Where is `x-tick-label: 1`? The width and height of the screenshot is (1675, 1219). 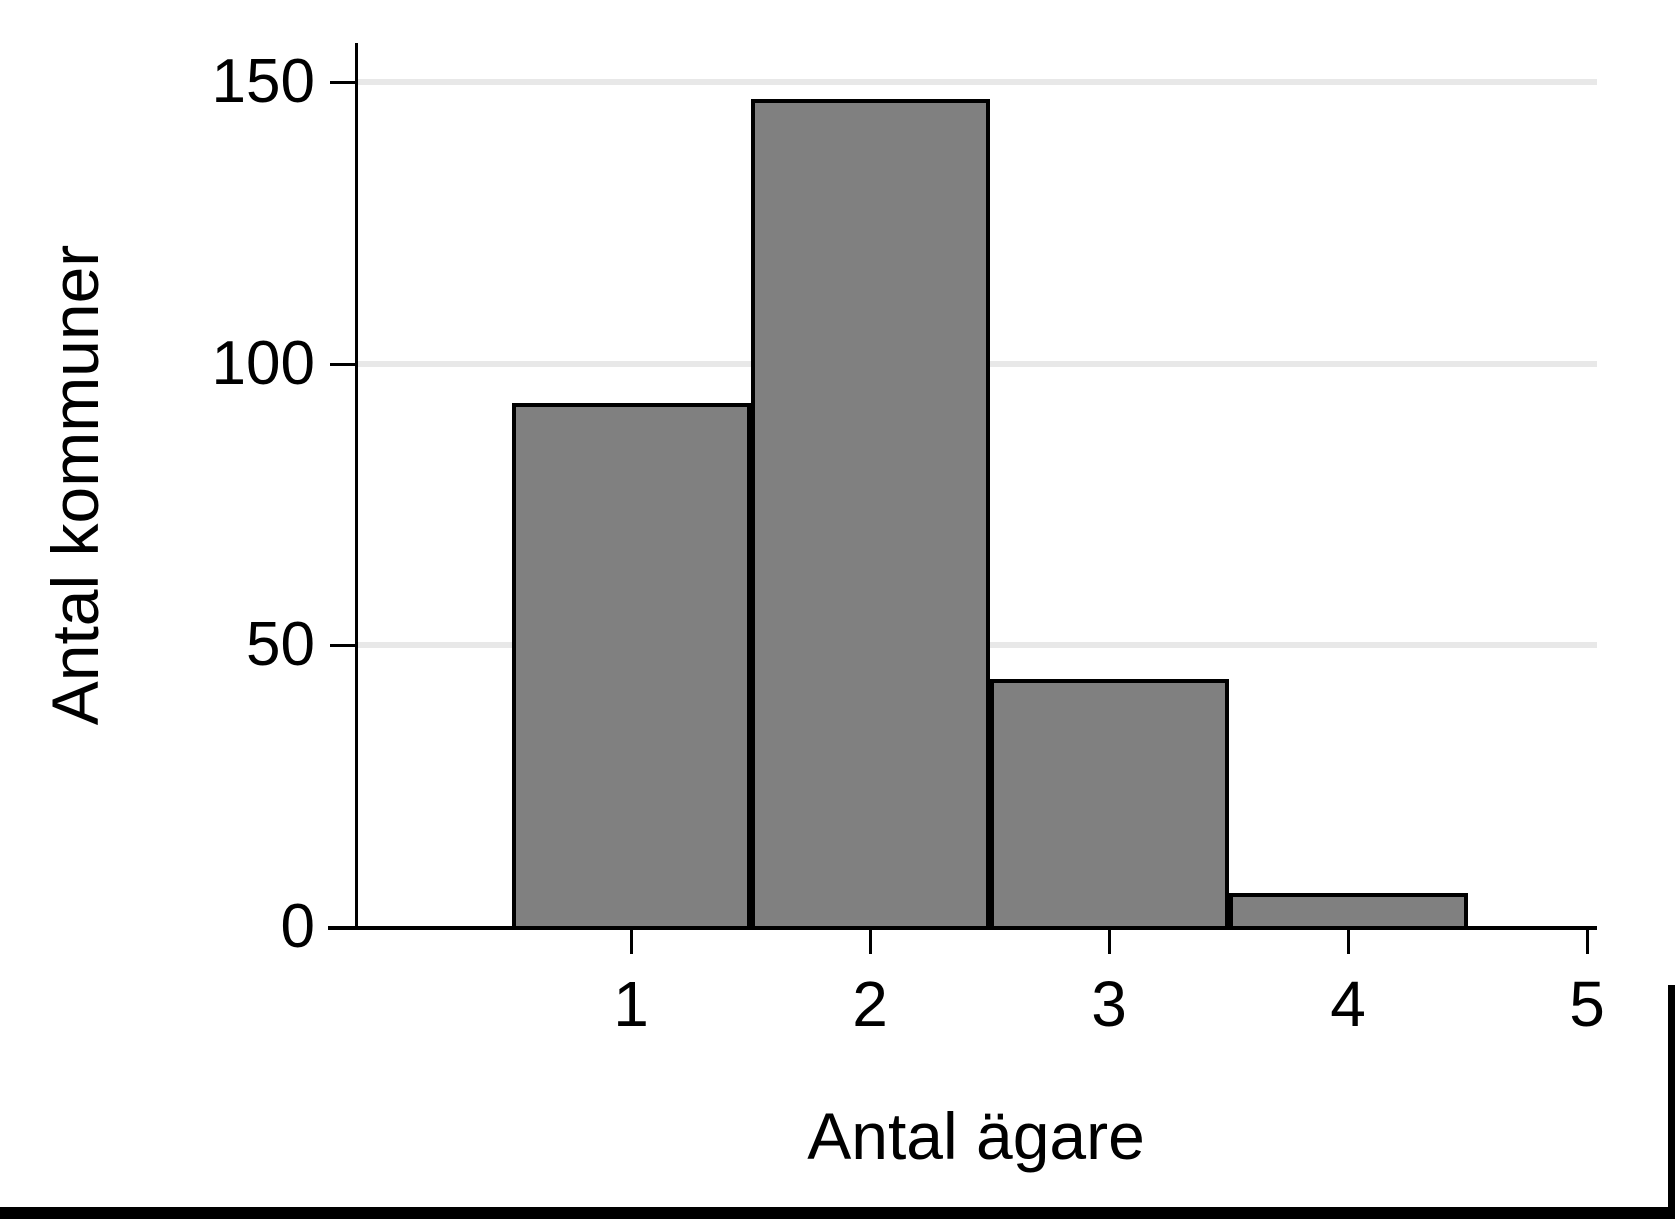 x-tick-label: 1 is located at coordinates (631, 1004).